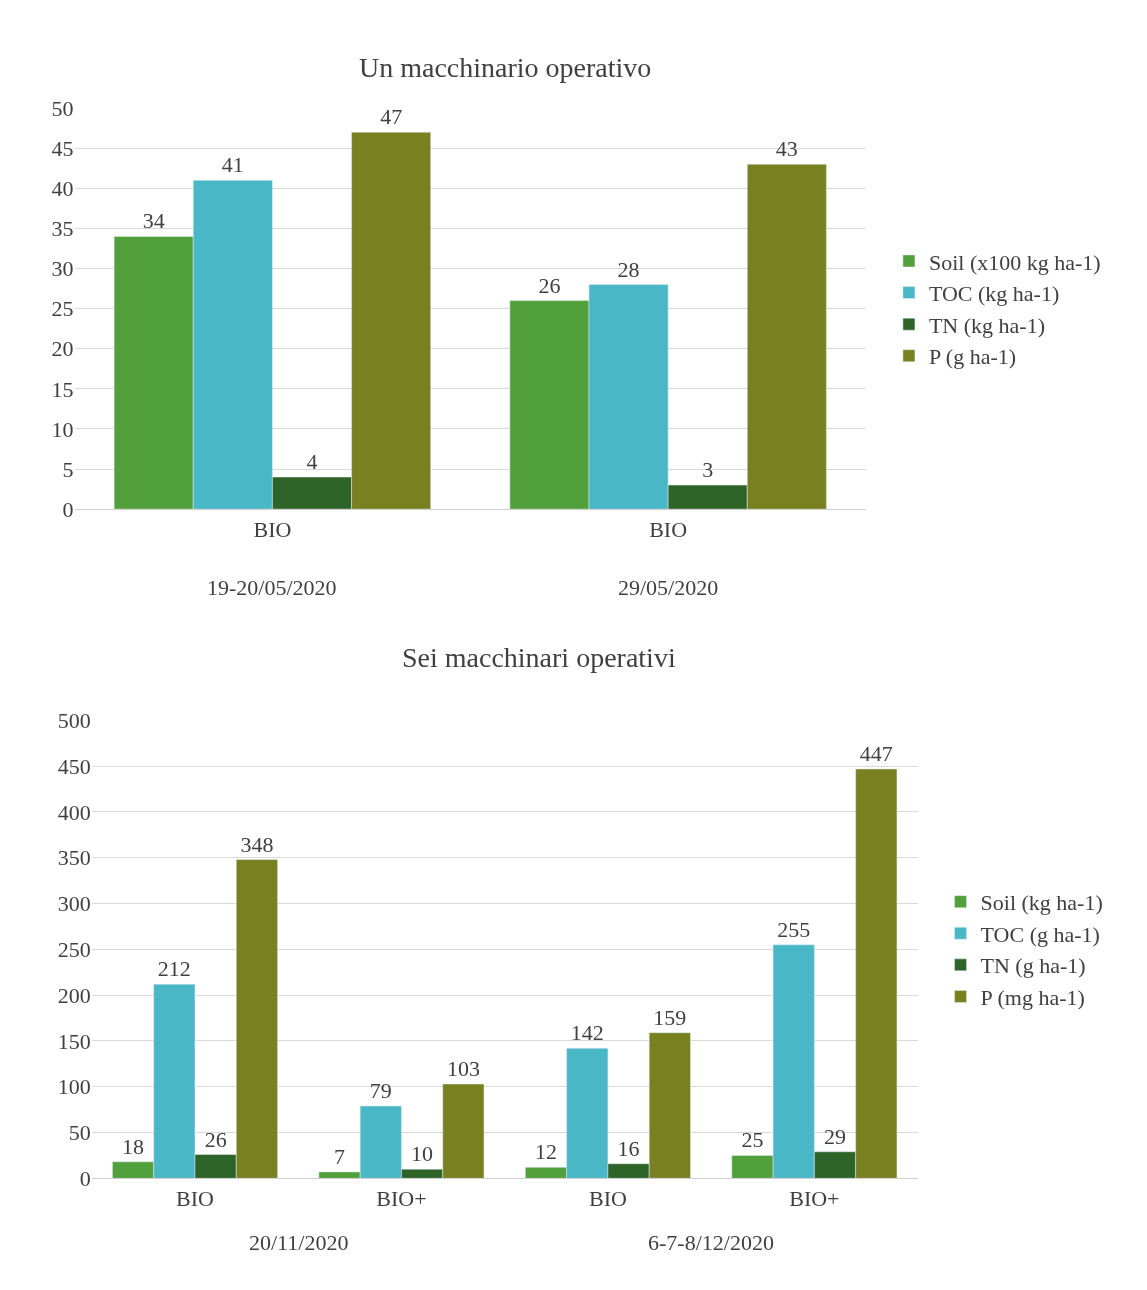  I want to click on y-tick-label: 20, so click(62, 349).